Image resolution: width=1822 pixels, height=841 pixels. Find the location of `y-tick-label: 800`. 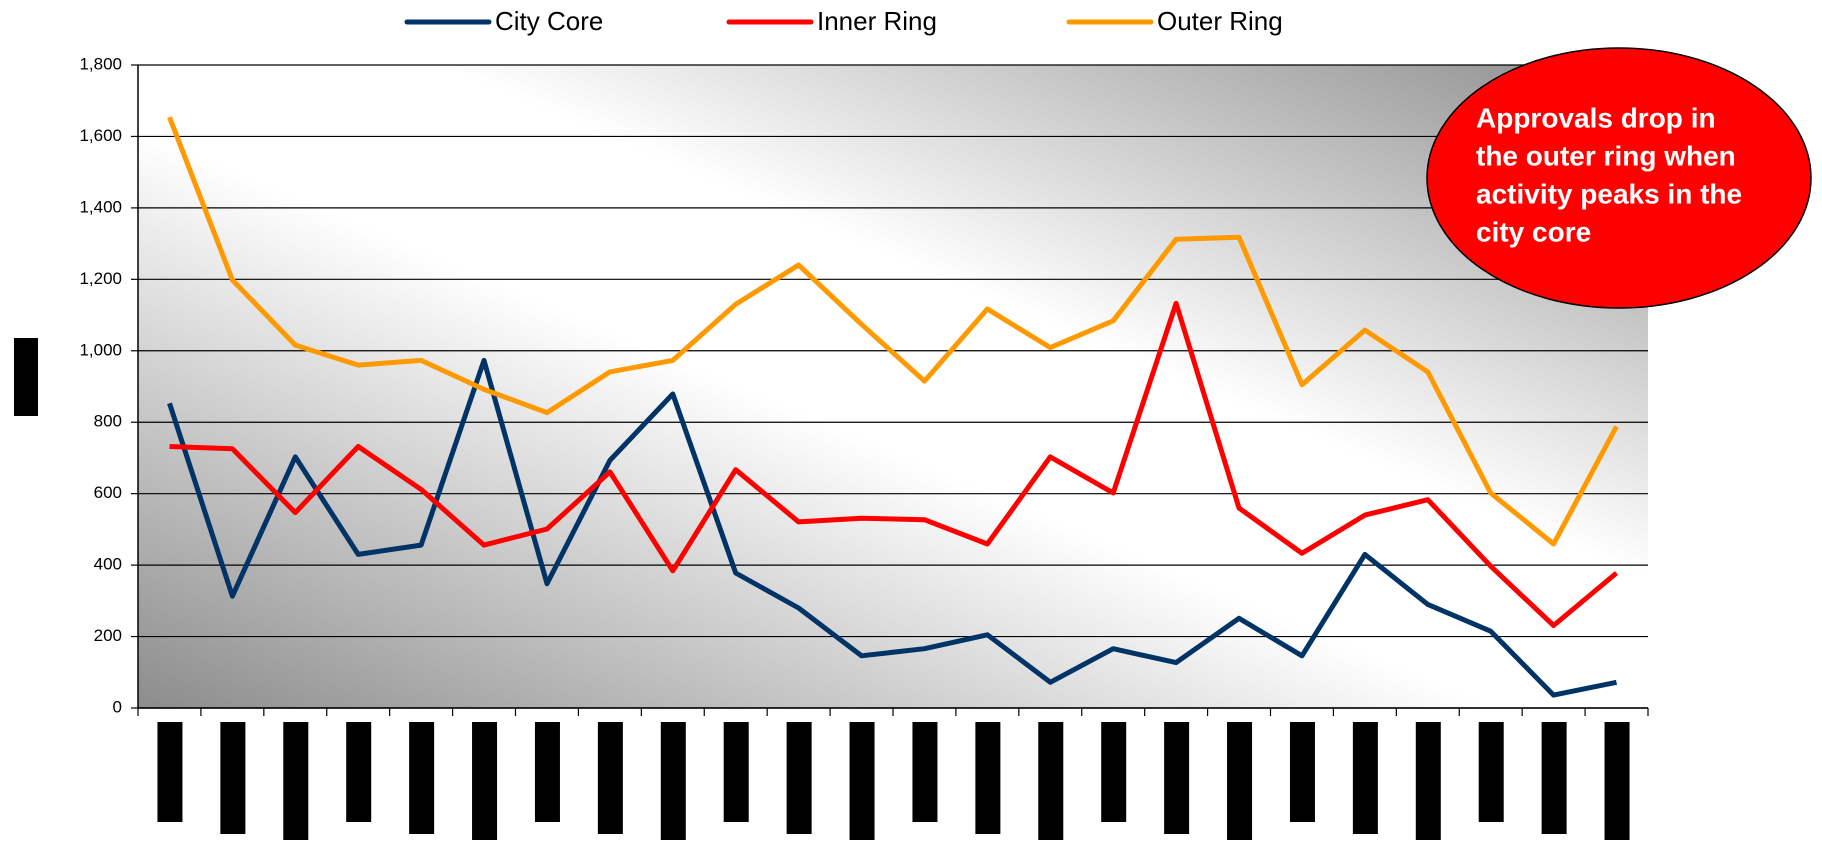

y-tick-label: 800 is located at coordinates (108, 421).